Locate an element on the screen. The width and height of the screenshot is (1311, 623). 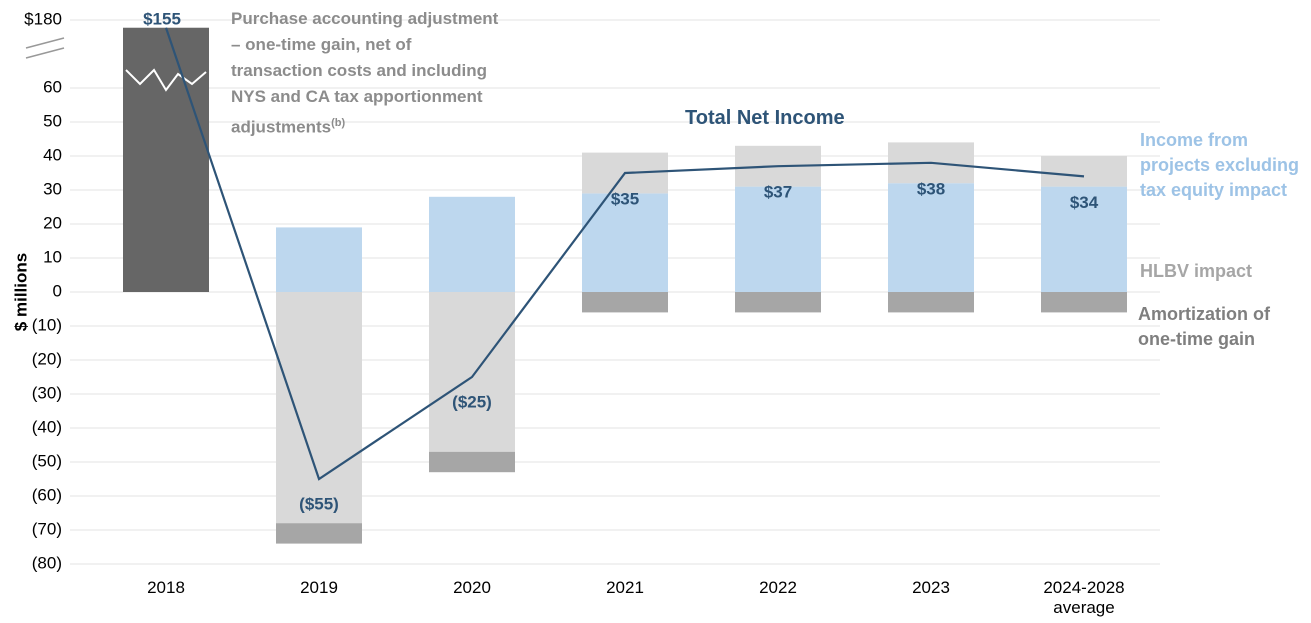
x-tick-label: 2020 is located at coordinates (472, 587).